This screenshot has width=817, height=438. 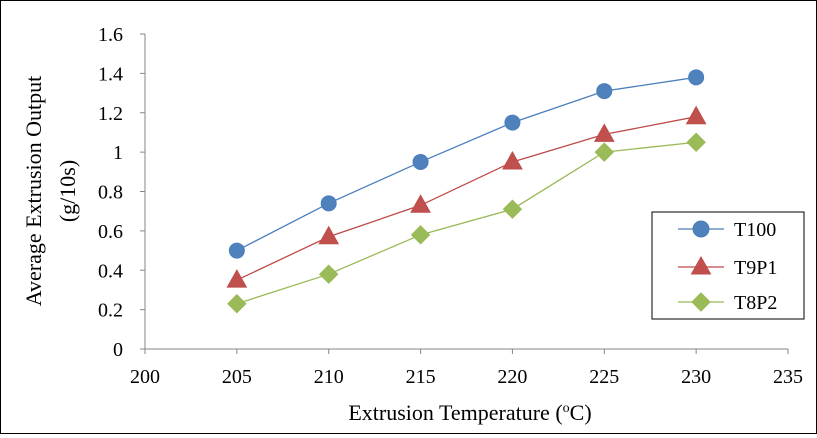 What do you see at coordinates (118, 350) in the screenshot?
I see `y-tick-label: 0` at bounding box center [118, 350].